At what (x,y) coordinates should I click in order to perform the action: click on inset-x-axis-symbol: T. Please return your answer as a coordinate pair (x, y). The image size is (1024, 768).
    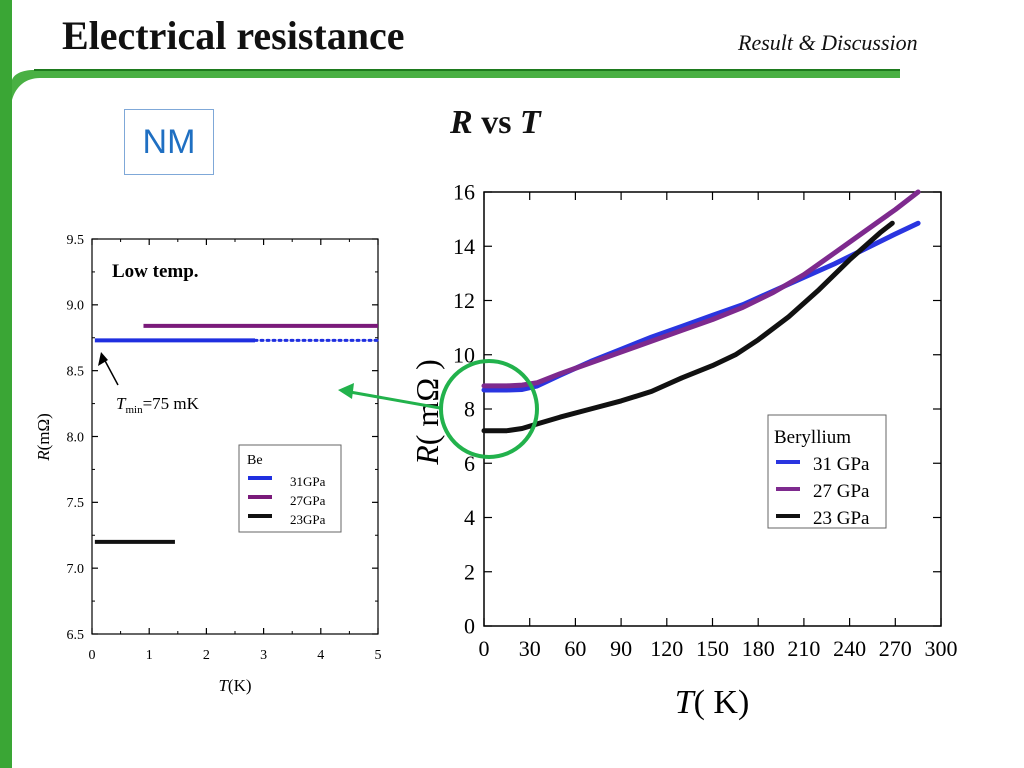
    Looking at the image, I should click on (223, 685).